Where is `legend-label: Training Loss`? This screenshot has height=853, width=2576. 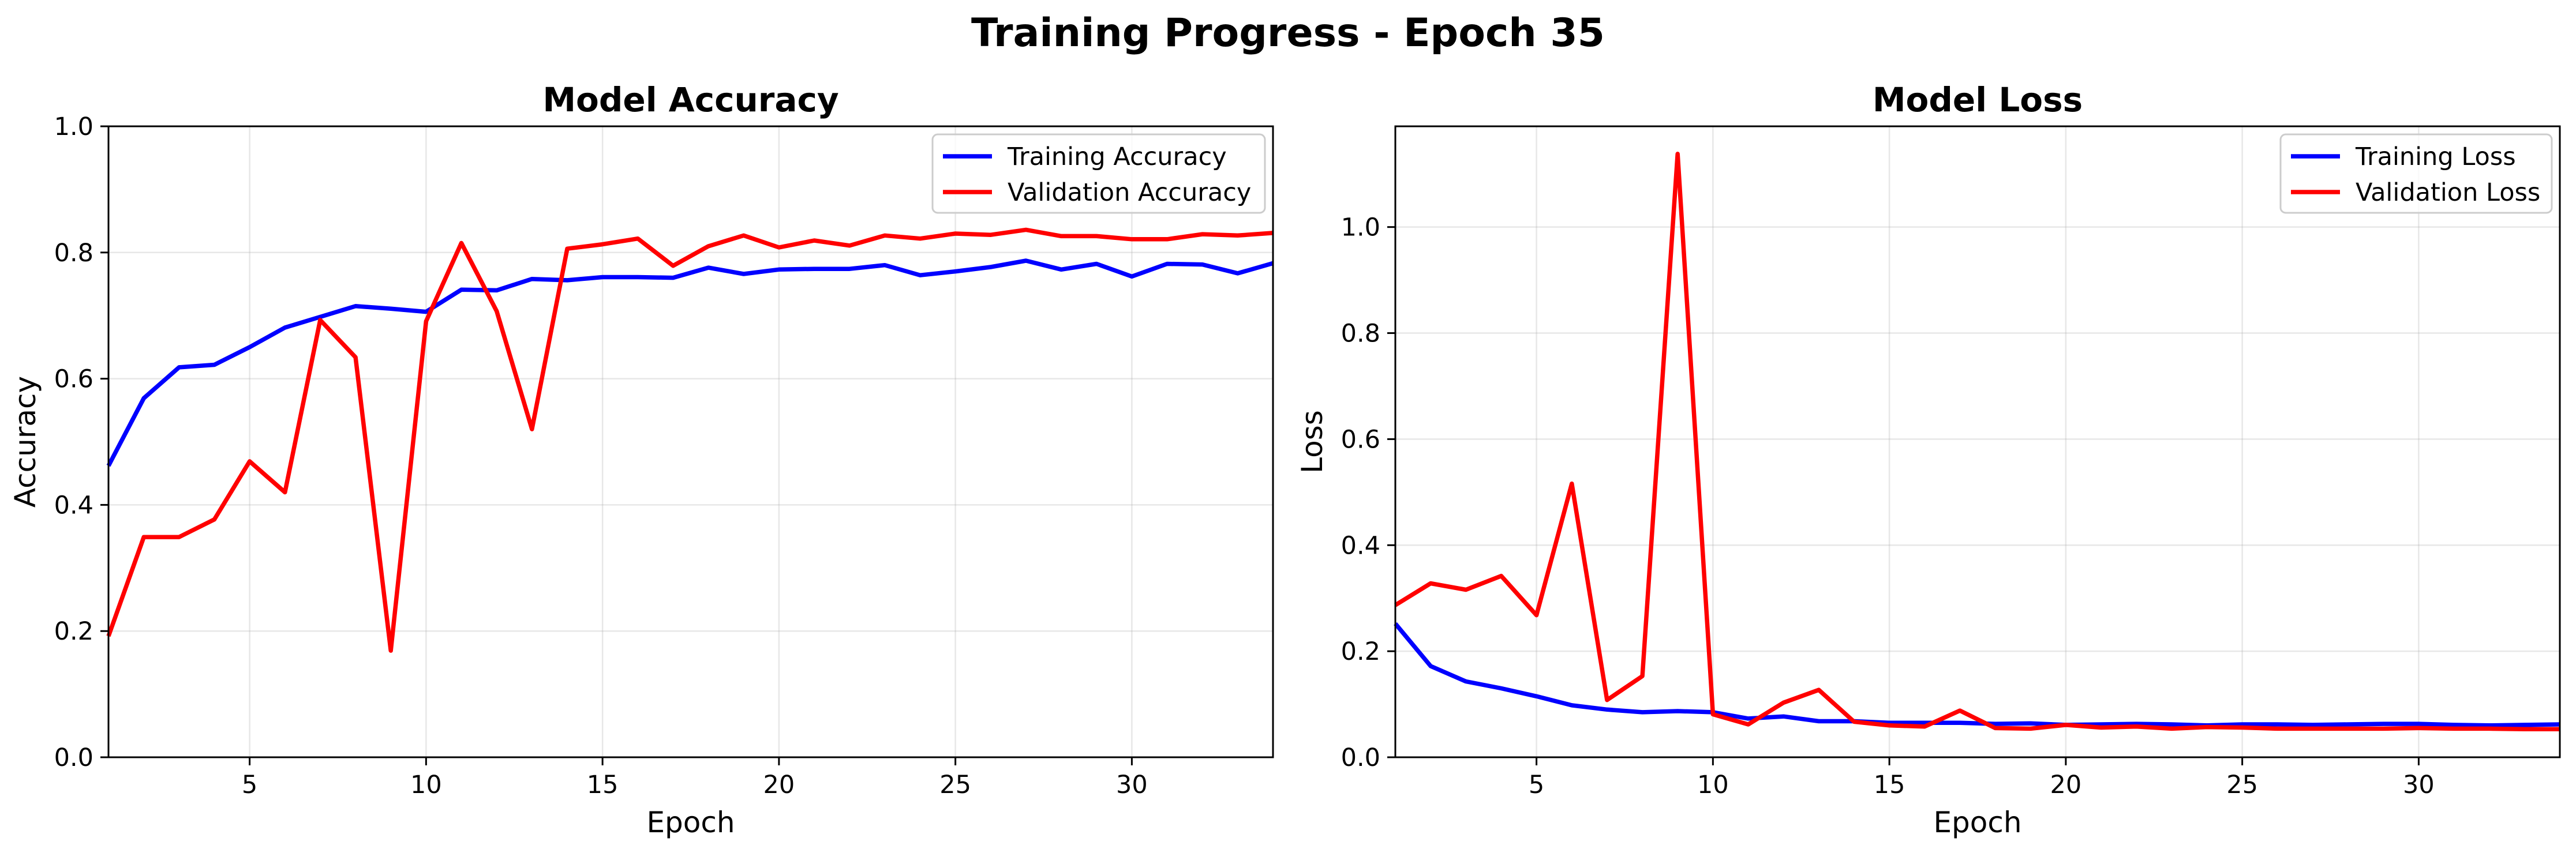 legend-label: Training Loss is located at coordinates (2435, 156).